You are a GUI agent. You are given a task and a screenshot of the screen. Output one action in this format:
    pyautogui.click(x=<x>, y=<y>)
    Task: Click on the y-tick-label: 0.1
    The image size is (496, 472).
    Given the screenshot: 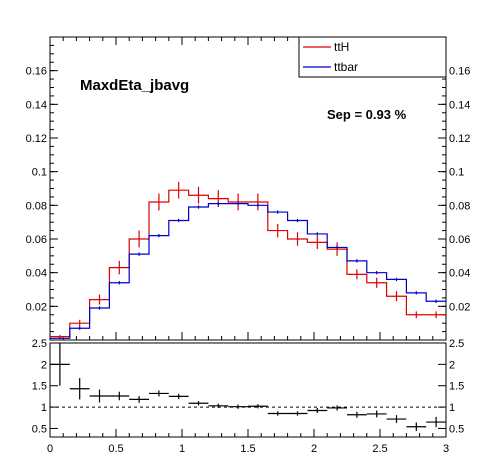 What is the action you would take?
    pyautogui.click(x=39, y=173)
    